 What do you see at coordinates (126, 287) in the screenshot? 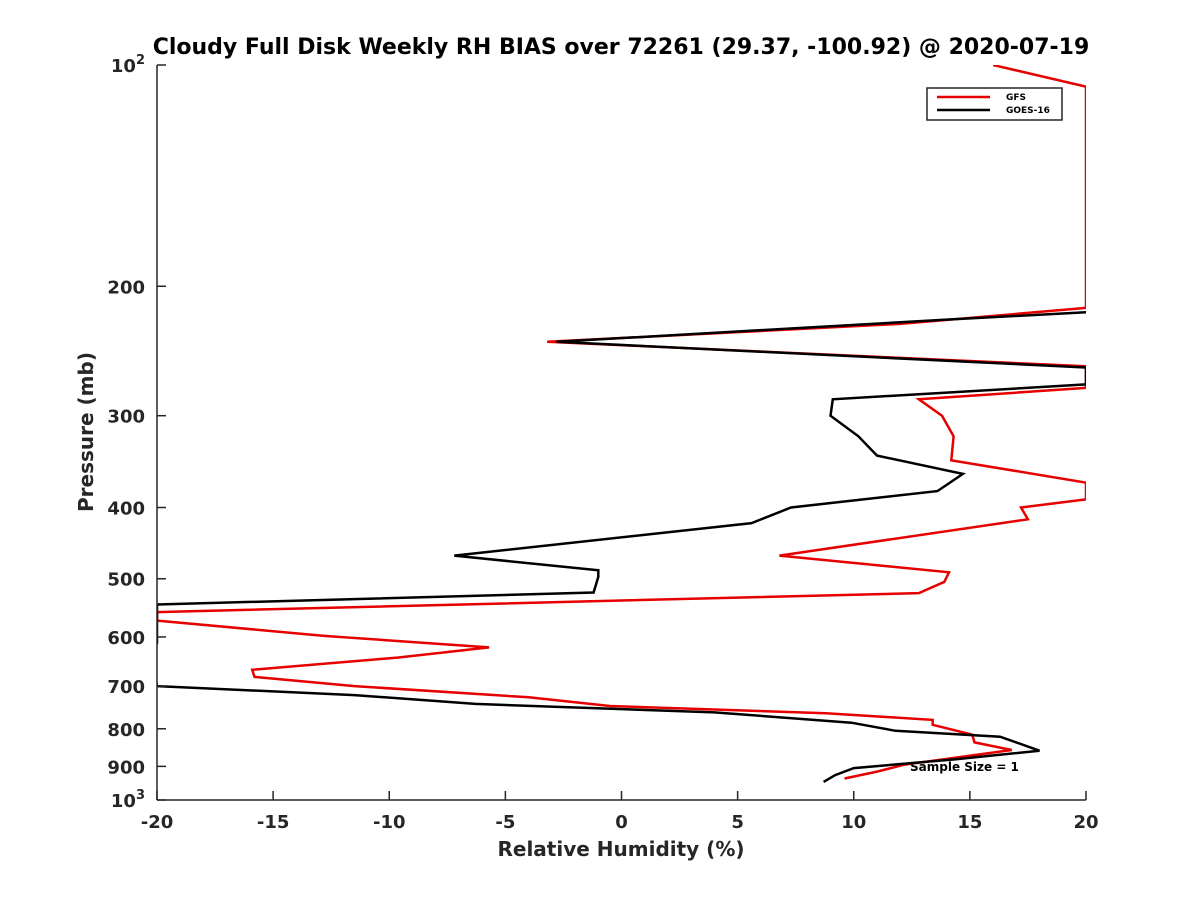
I see `y-tick-label: 200` at bounding box center [126, 287].